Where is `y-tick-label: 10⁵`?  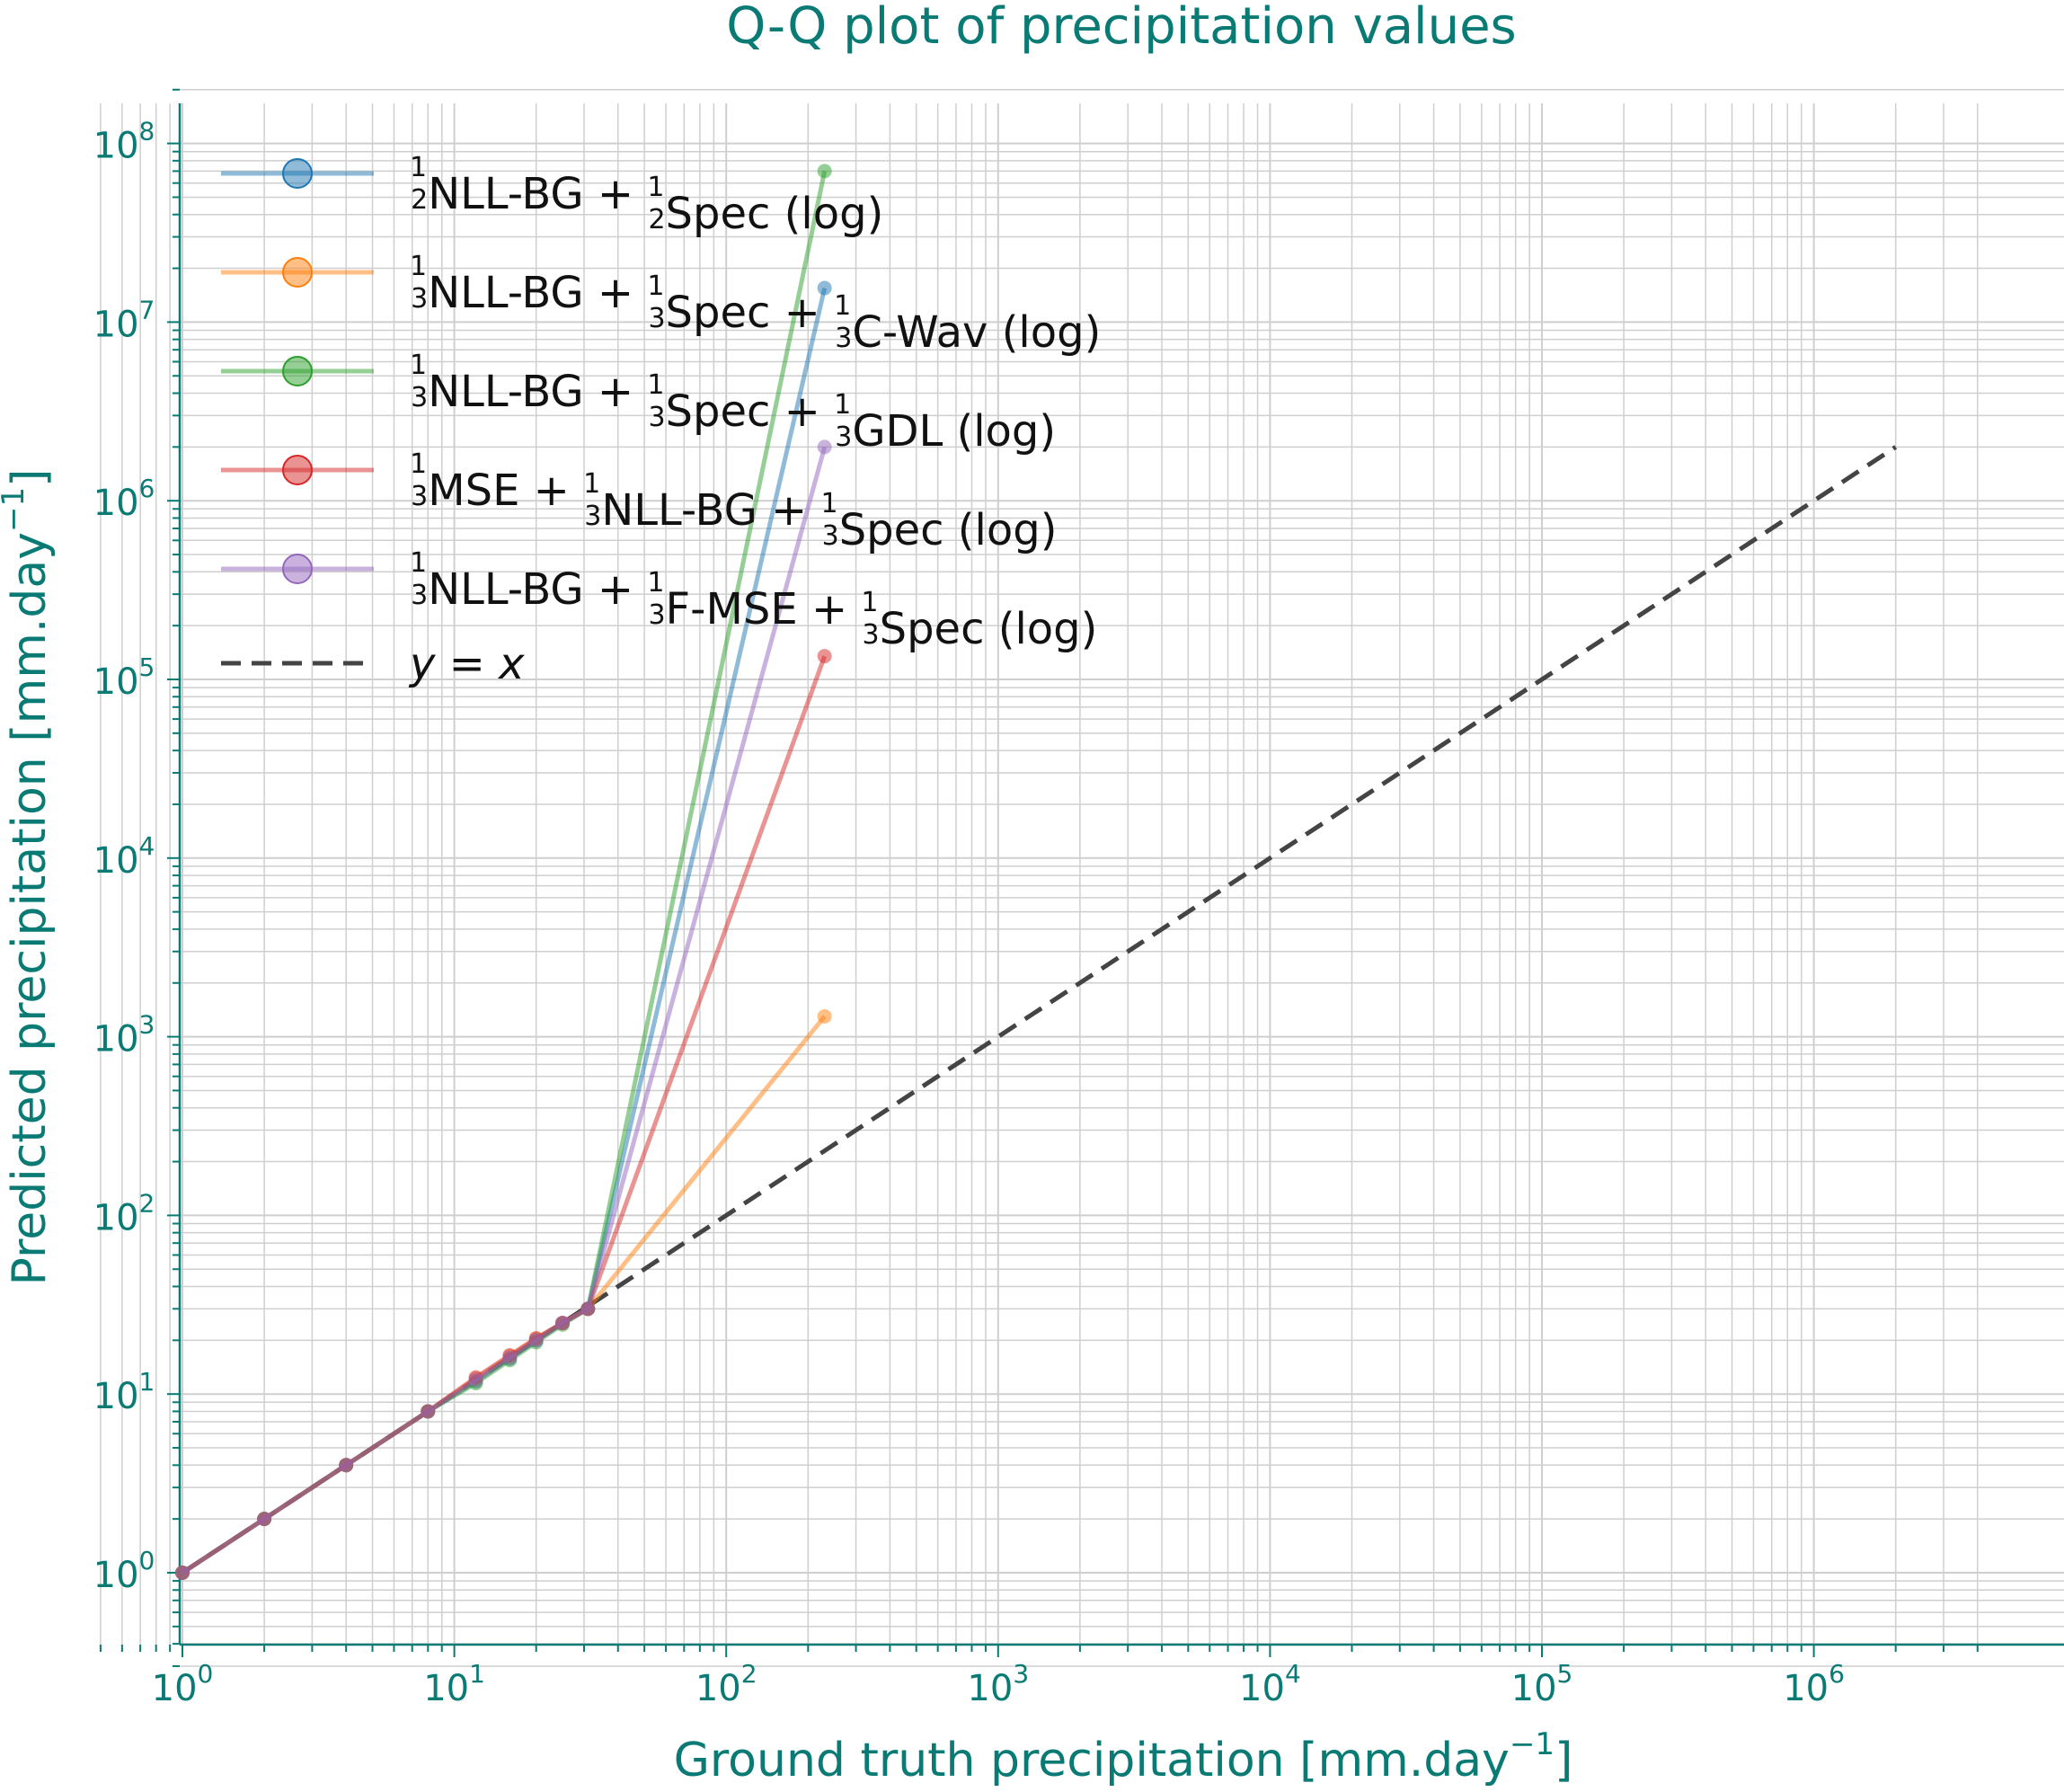 y-tick-label: 10⁵ is located at coordinates (124, 677).